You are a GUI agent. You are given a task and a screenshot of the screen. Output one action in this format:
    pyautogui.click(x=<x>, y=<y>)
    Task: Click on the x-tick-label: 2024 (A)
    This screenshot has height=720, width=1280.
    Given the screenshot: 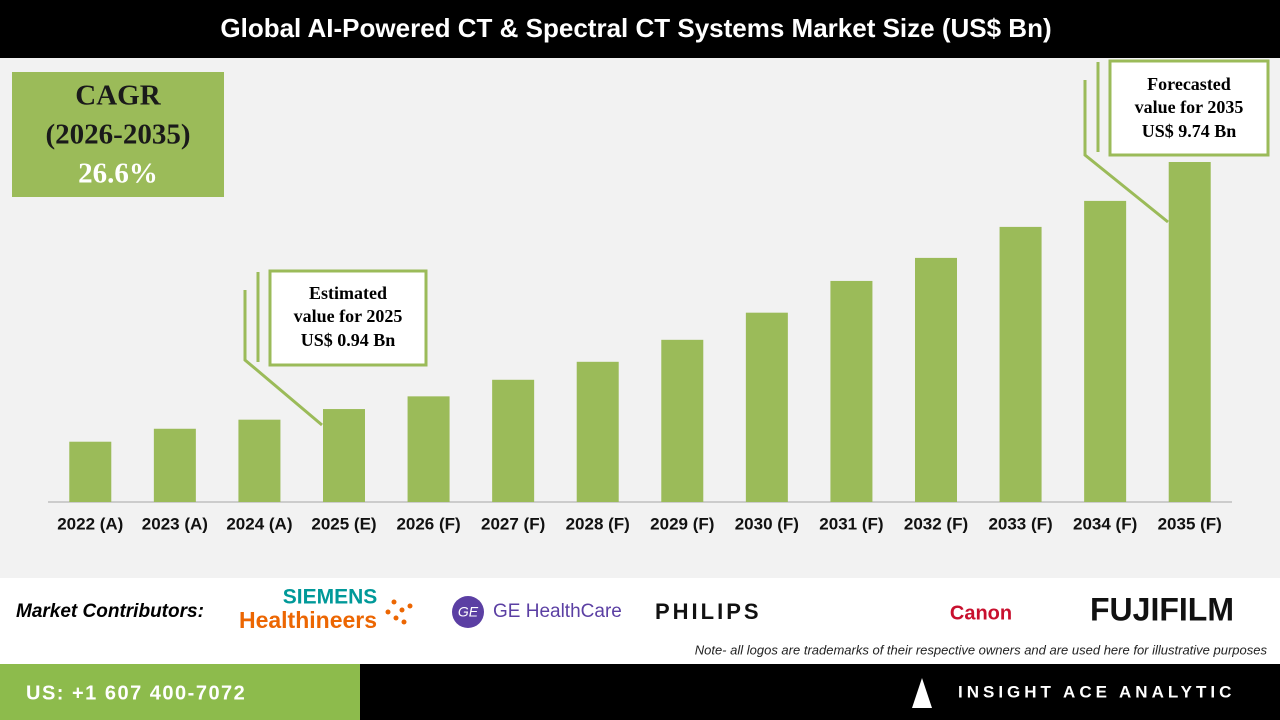 What is the action you would take?
    pyautogui.click(x=259, y=523)
    